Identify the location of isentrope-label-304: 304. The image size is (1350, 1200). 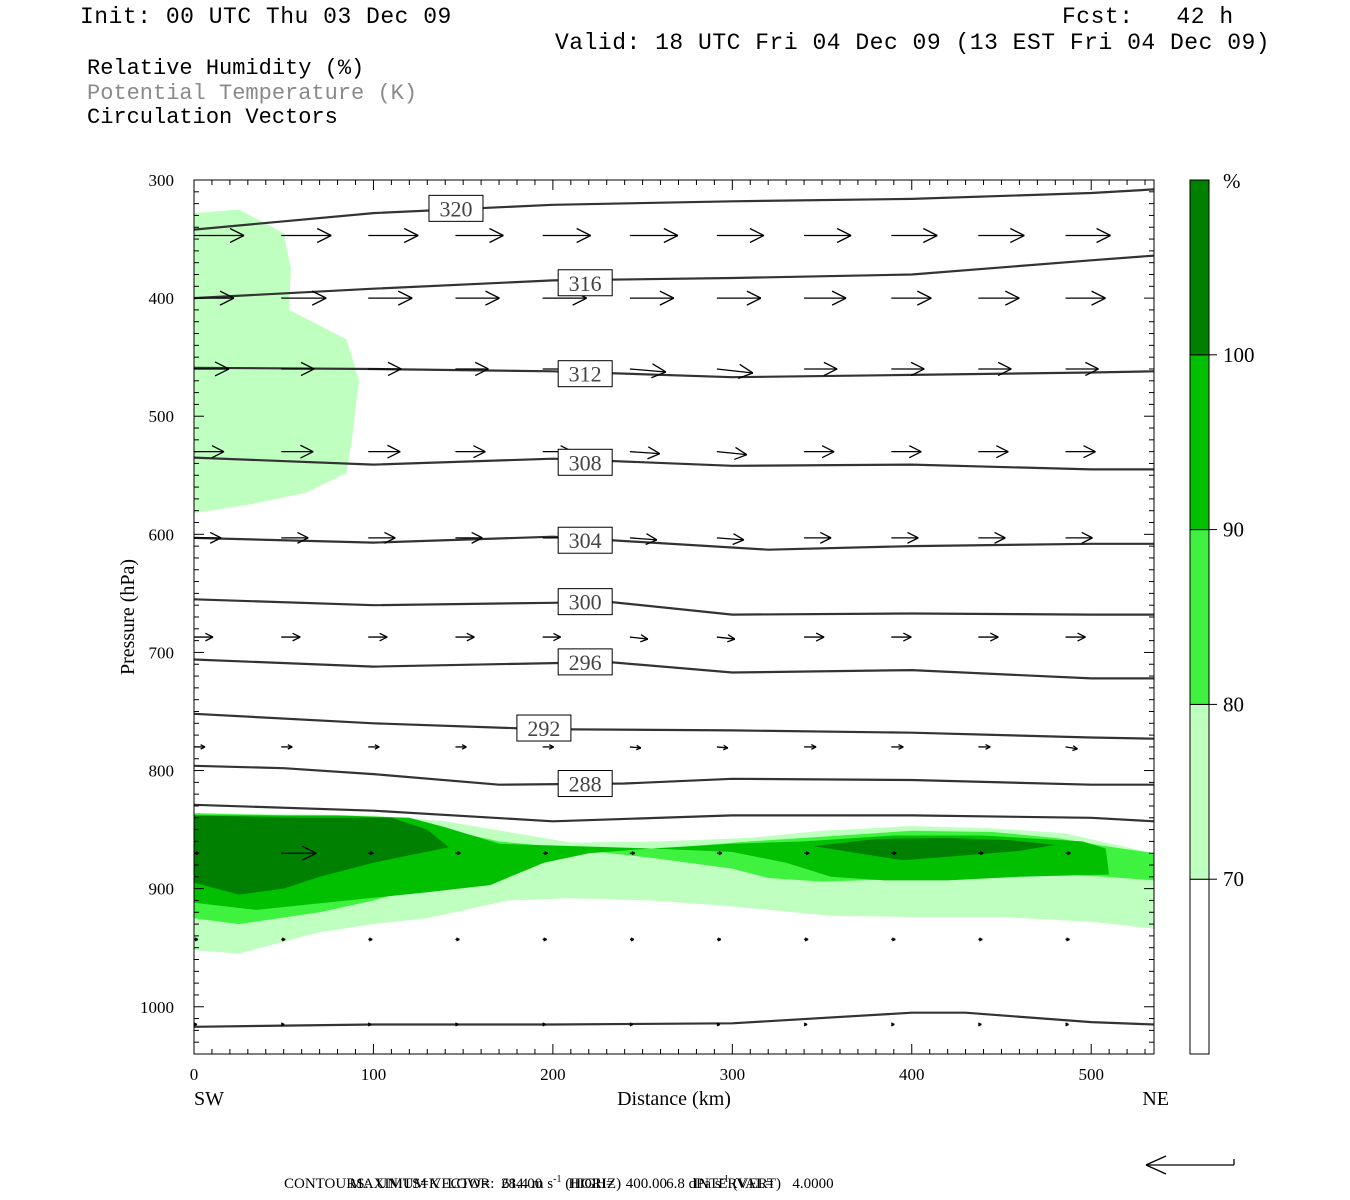
(585, 540).